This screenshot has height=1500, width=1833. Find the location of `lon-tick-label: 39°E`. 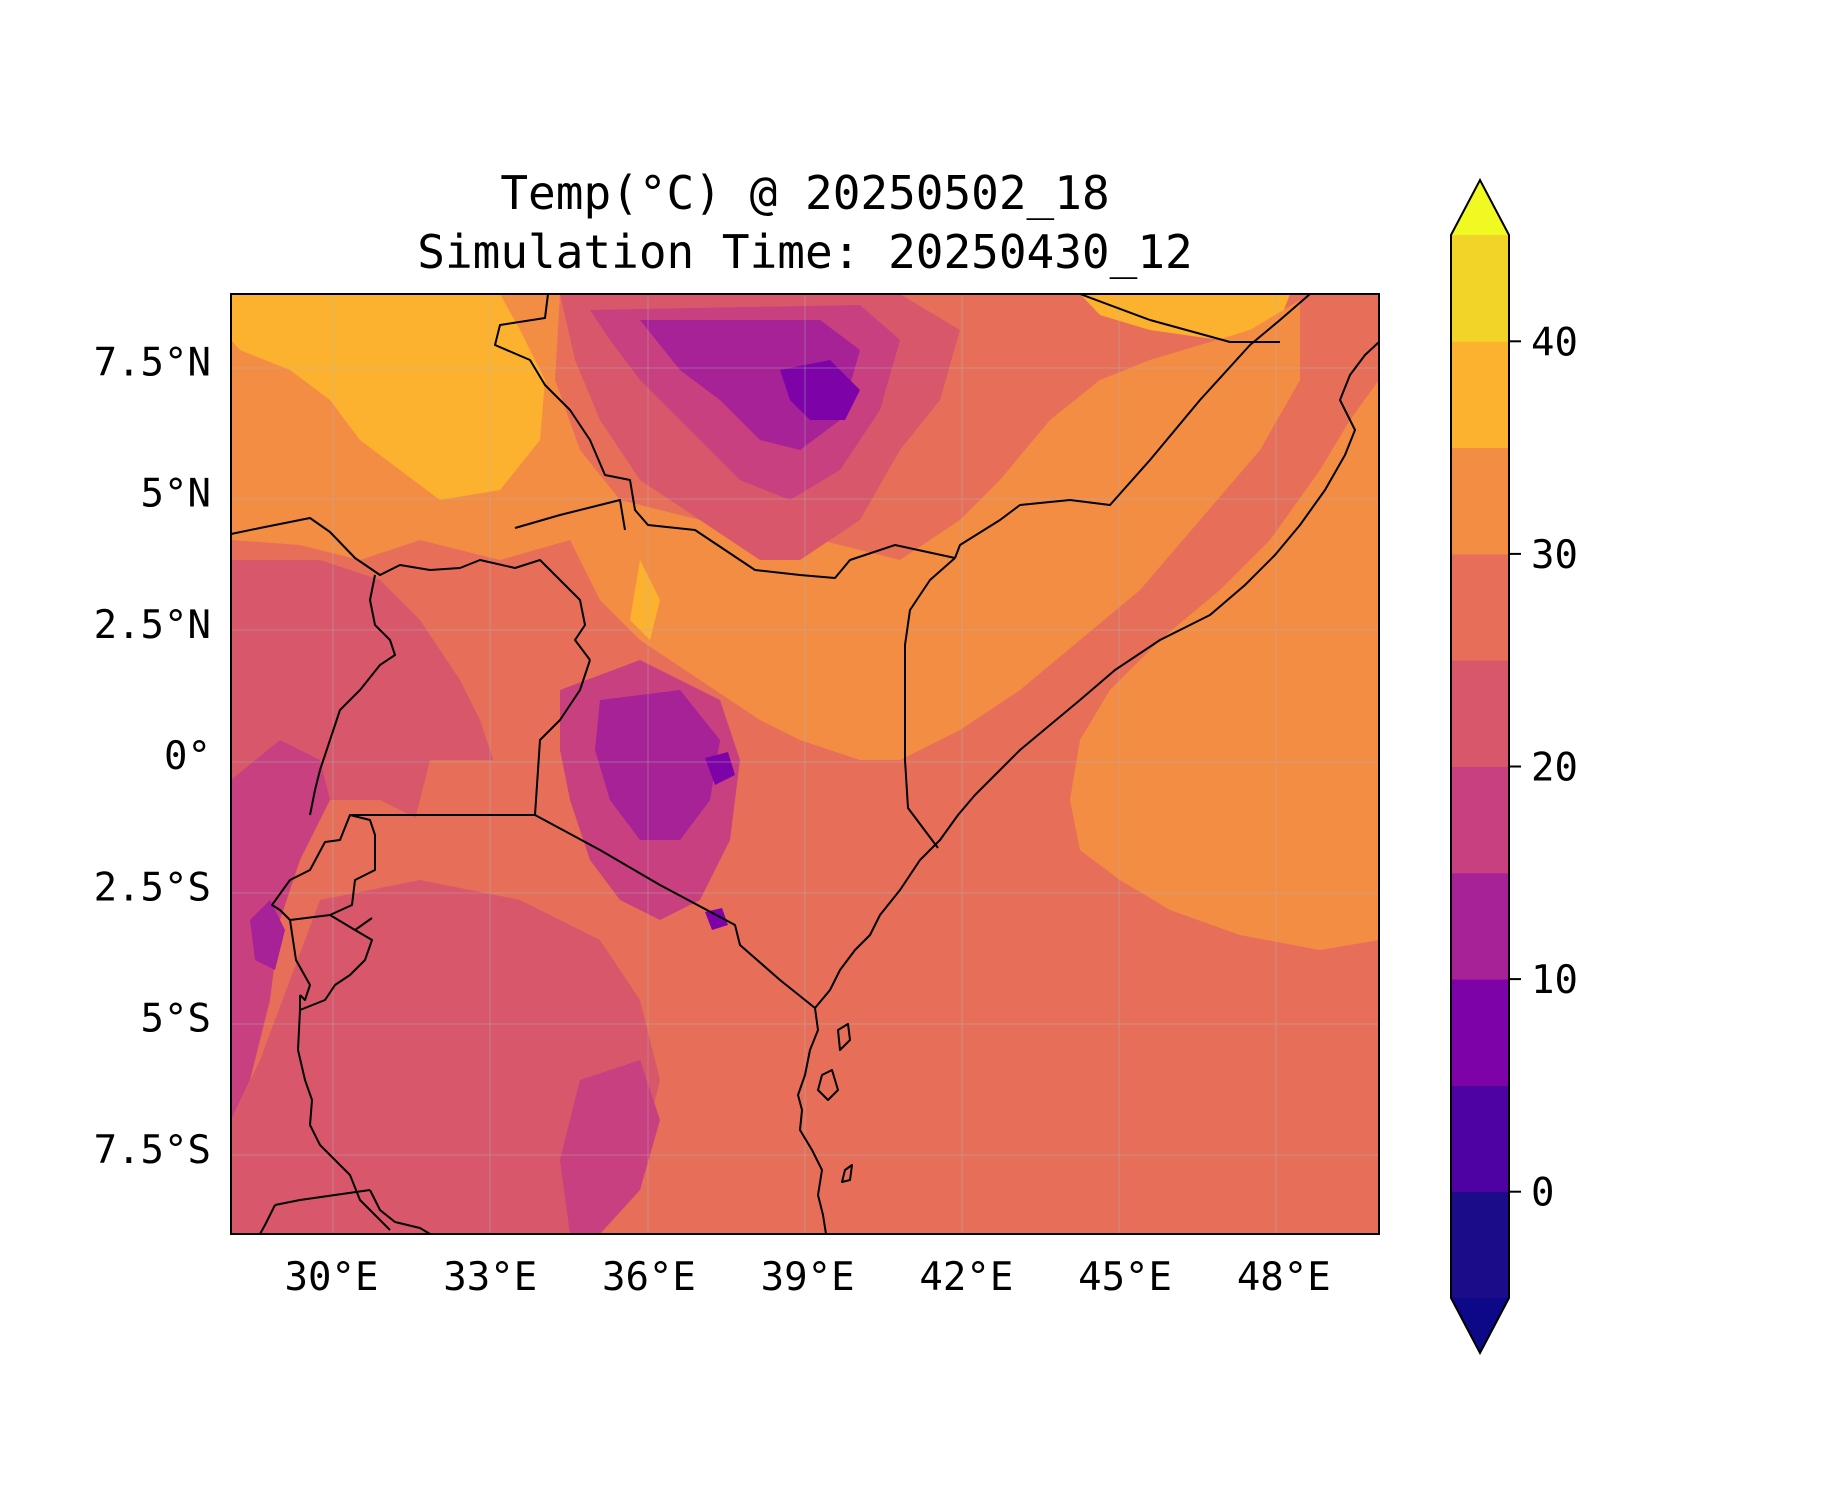

lon-tick-label: 39°E is located at coordinates (808, 1277).